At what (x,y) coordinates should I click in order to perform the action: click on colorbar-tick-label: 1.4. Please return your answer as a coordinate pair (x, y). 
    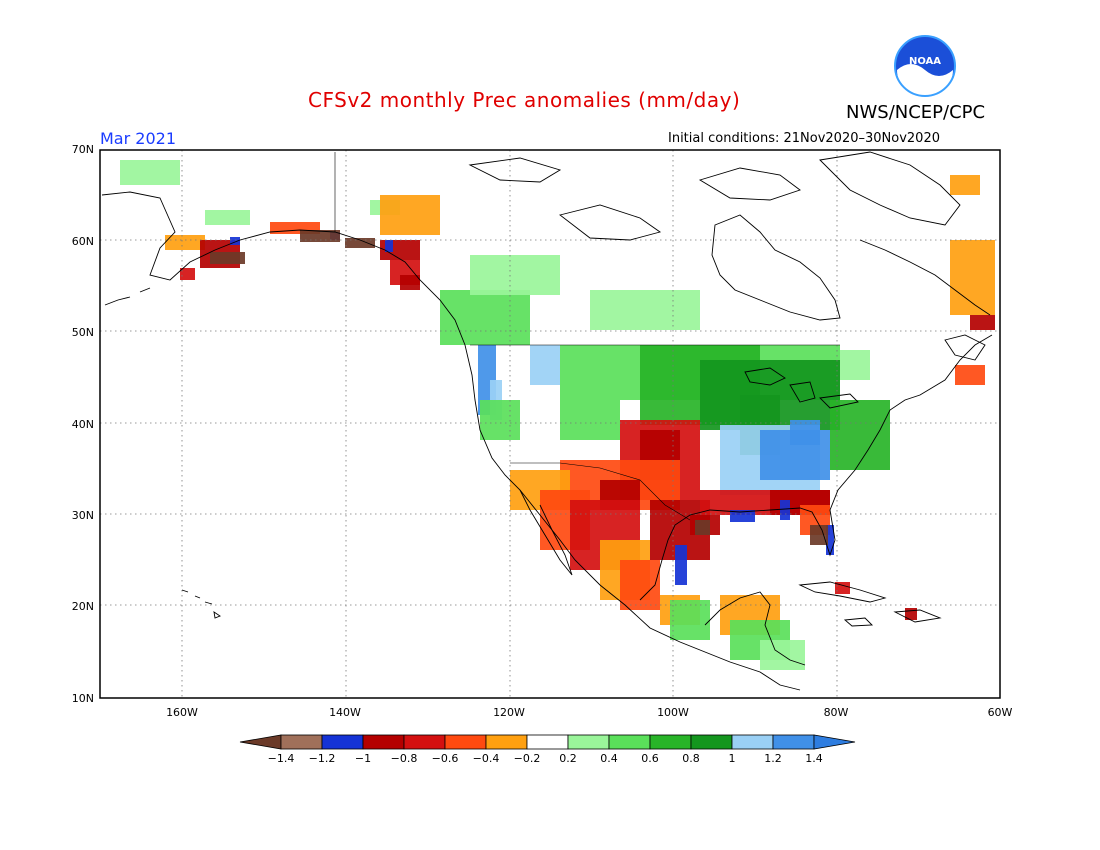
    Looking at the image, I should click on (814, 758).